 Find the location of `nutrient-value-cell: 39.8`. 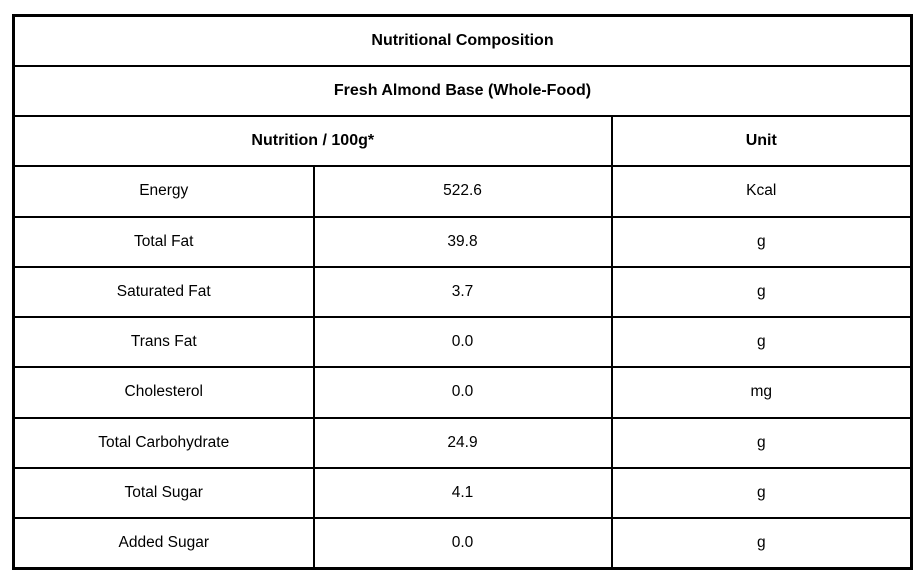

nutrient-value-cell: 39.8 is located at coordinates (462, 241).